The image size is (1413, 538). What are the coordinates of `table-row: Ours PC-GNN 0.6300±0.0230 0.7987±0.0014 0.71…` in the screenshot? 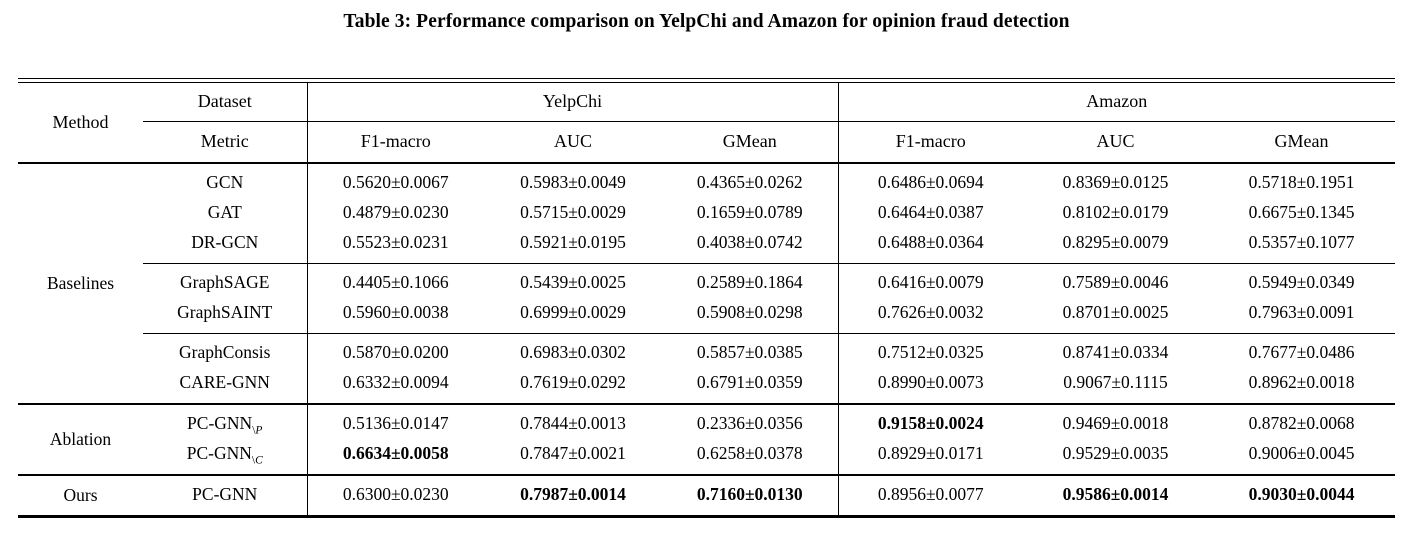 It's located at (706, 495).